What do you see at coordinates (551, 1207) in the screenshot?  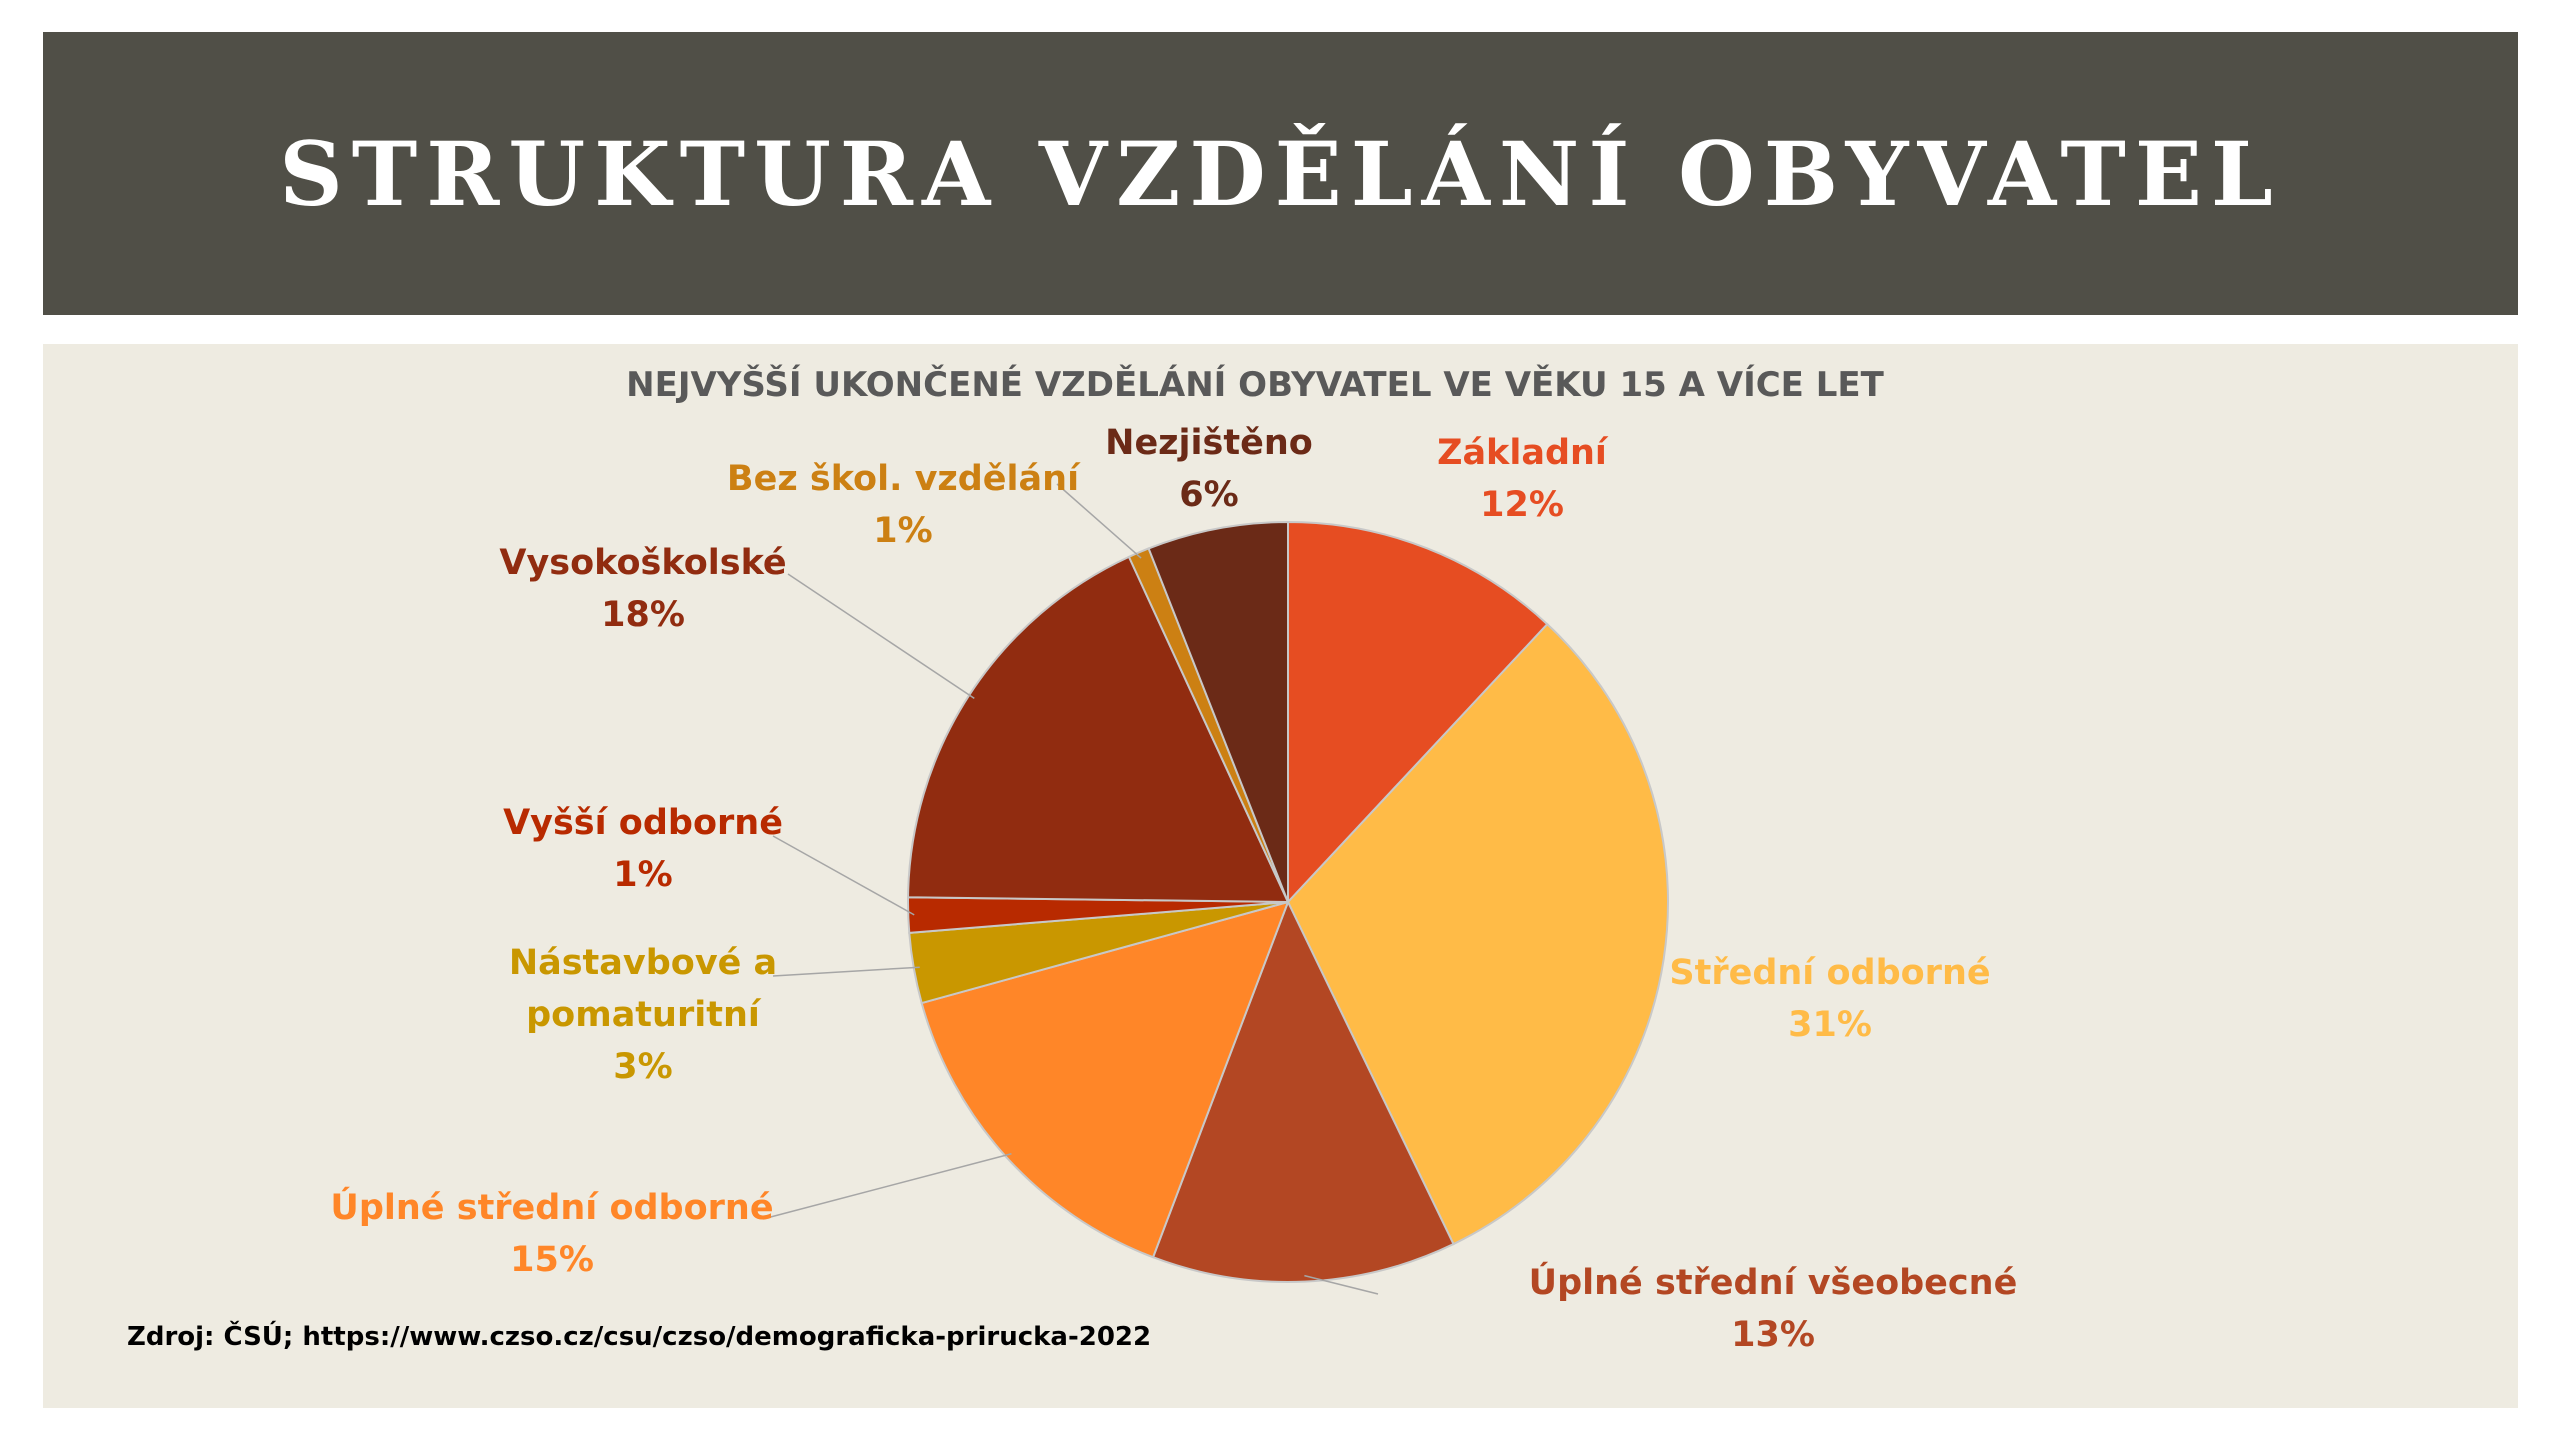 I see `slice-label-name-3: Úplné střední odborné` at bounding box center [551, 1207].